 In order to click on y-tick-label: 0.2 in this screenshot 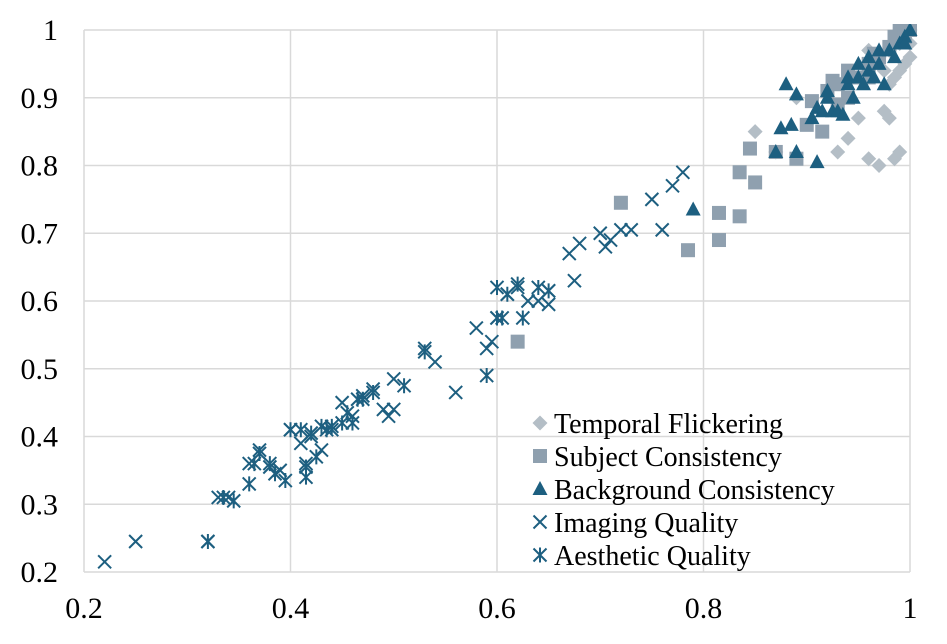, I will do `click(40, 572)`.